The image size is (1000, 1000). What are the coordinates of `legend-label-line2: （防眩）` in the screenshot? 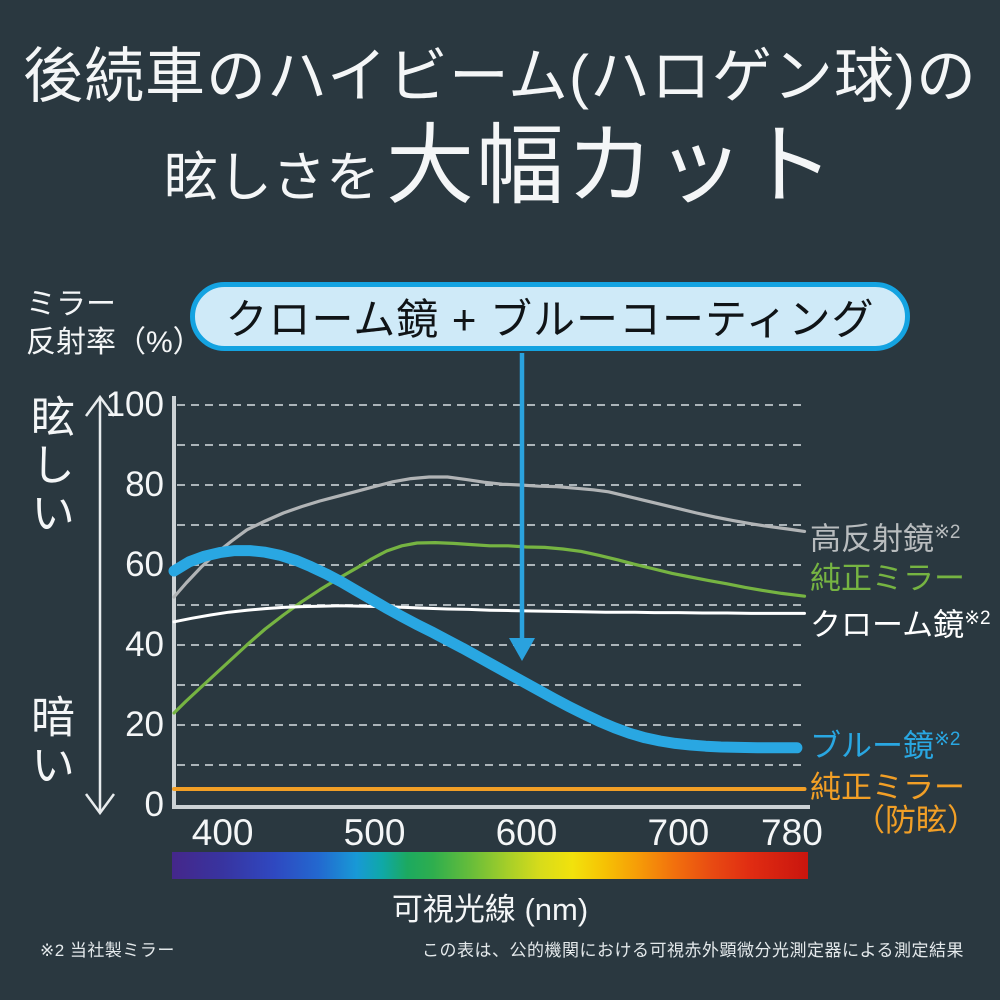 It's located at (916, 820).